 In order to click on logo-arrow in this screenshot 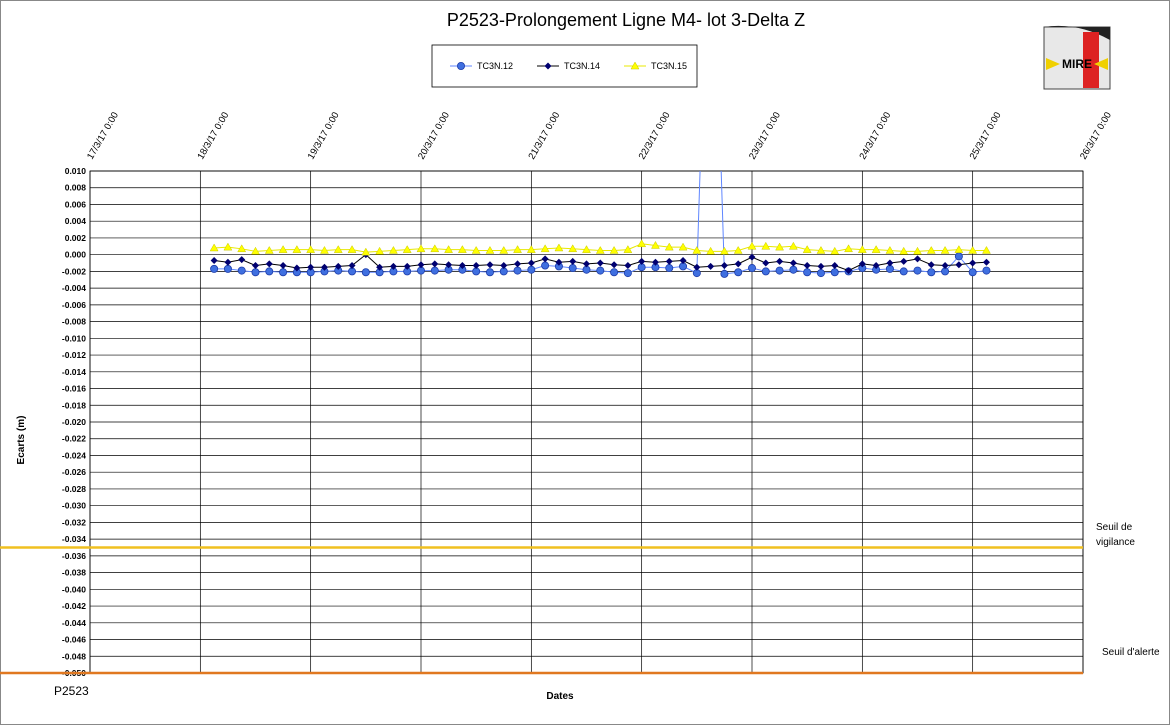, I will do `click(1101, 64)`.